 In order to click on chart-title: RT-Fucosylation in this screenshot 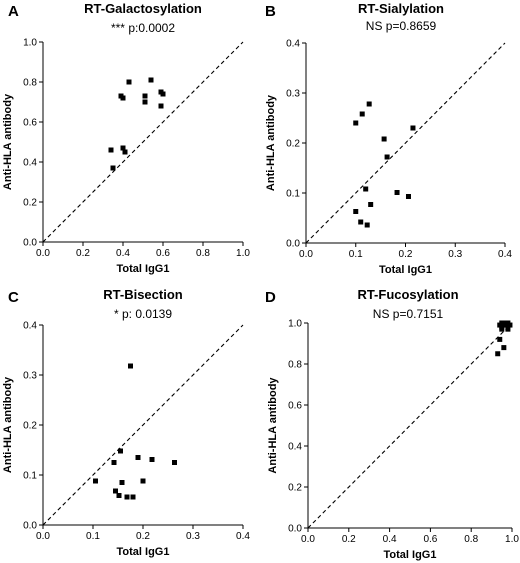, I will do `click(407, 294)`.